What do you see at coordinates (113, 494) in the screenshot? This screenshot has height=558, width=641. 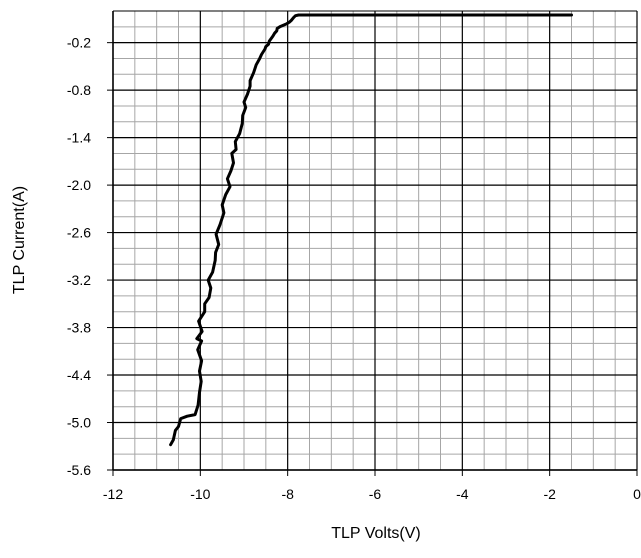 I see `x-tick-label: -12` at bounding box center [113, 494].